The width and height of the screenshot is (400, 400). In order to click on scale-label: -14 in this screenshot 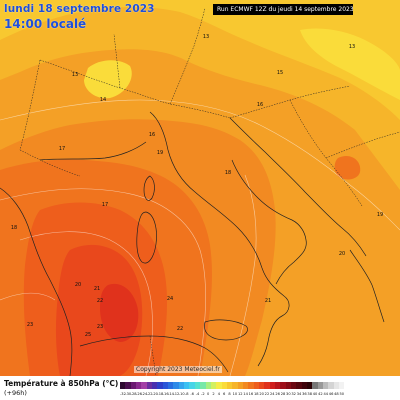, I will do `click(171, 394)`.